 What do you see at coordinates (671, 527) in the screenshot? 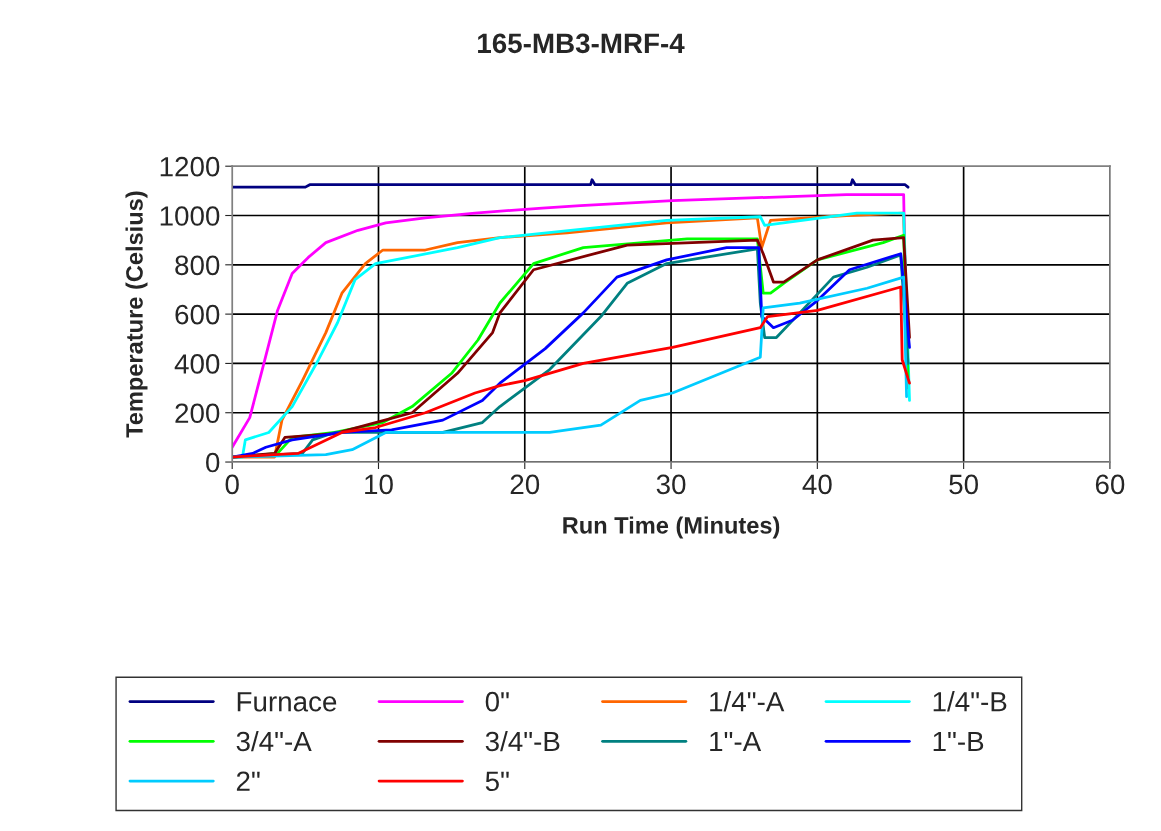
I see `x-axis-title: Run Time (Minutes)` at bounding box center [671, 527].